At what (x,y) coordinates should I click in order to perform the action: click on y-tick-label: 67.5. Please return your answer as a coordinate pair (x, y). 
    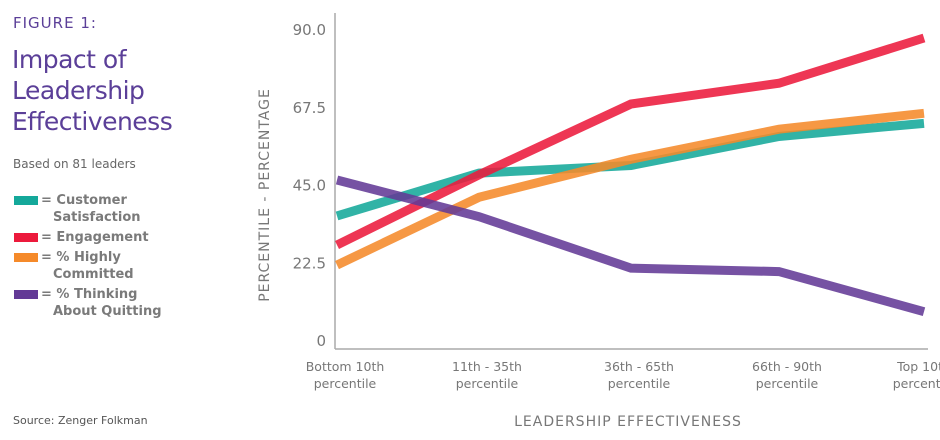
    Looking at the image, I should click on (309, 108).